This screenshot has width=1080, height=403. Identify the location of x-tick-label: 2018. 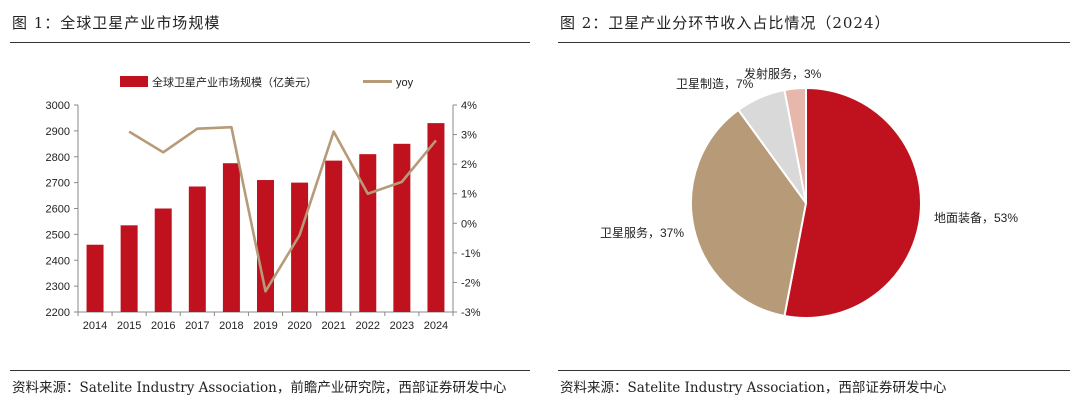
(231, 326).